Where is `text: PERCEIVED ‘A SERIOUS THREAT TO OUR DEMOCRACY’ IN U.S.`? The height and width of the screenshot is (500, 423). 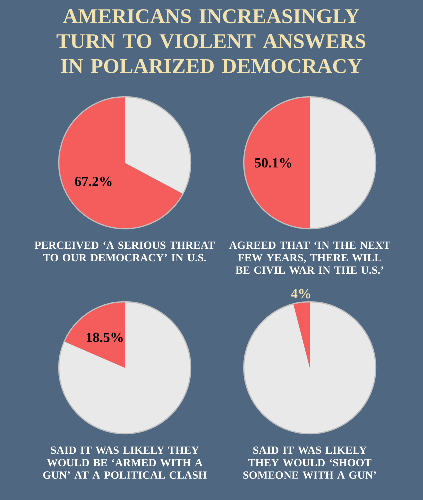 text: PERCEIVED ‘A SERIOUS THREAT TO OUR DEMOCRACY’ IN U.S. is located at coordinates (125, 252).